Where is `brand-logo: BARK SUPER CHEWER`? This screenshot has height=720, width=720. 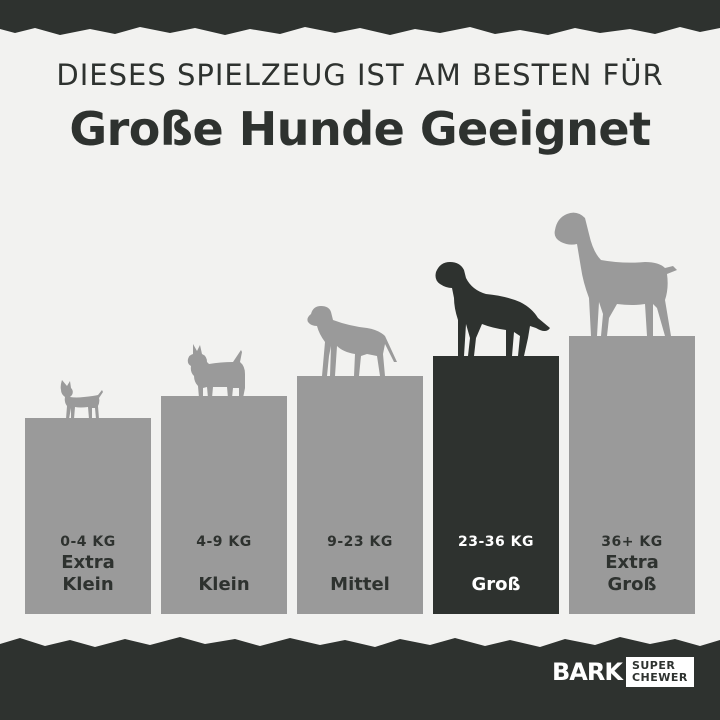
brand-logo: BARK SUPER CHEWER is located at coordinates (626, 672).